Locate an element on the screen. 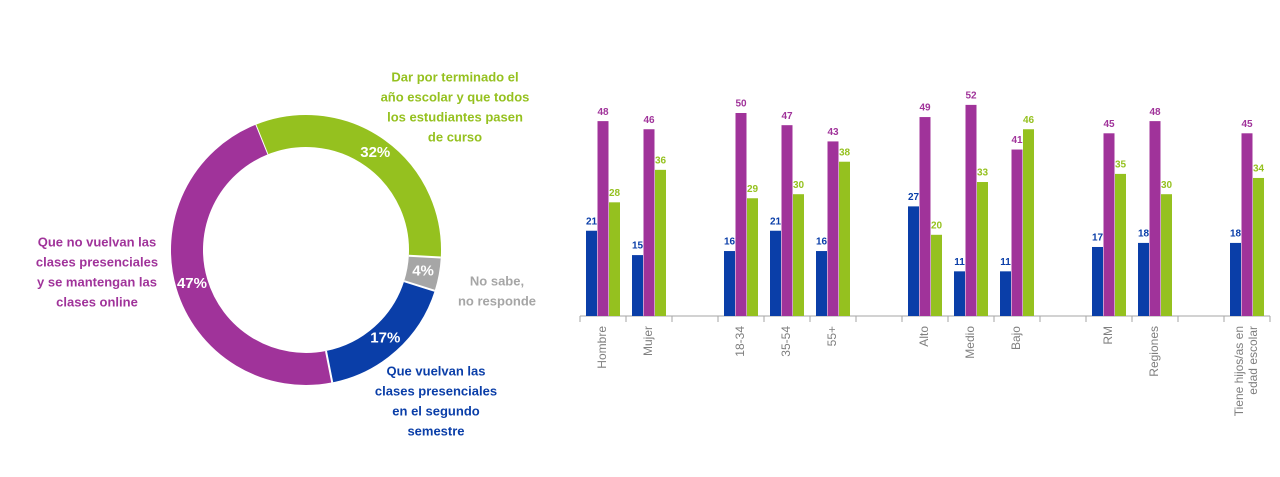 This screenshot has height=477, width=1280. x-tick-label: Mujer is located at coordinates (648, 341).